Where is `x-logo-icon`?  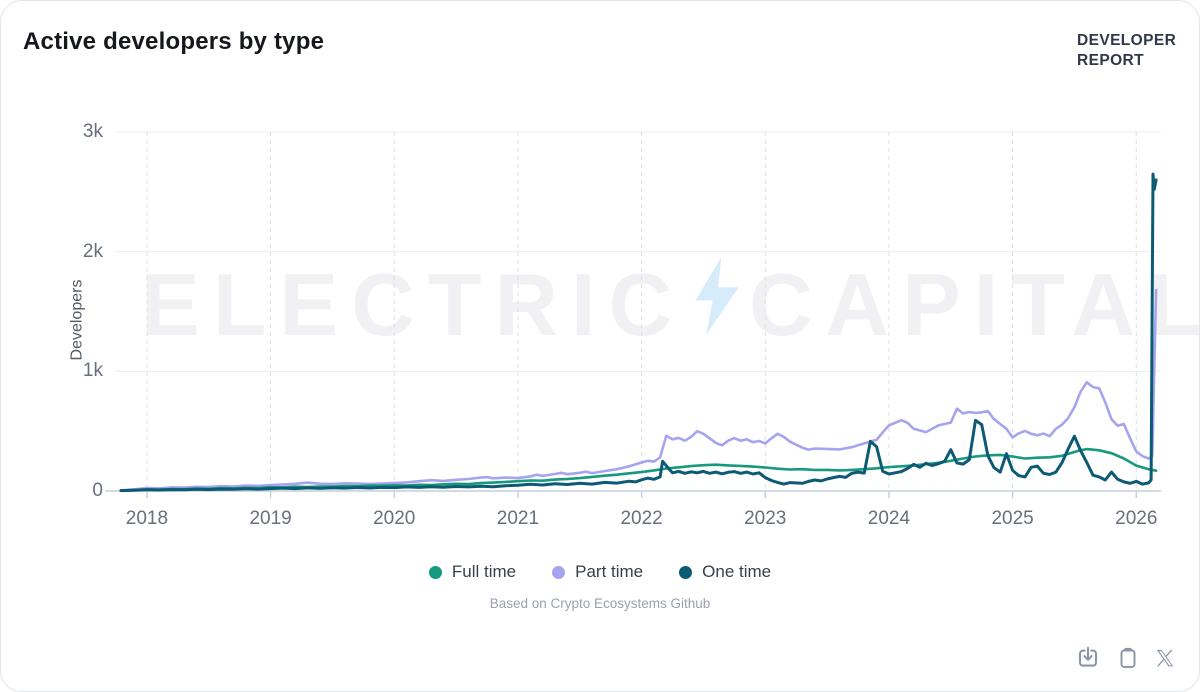 x-logo-icon is located at coordinates (1165, 658).